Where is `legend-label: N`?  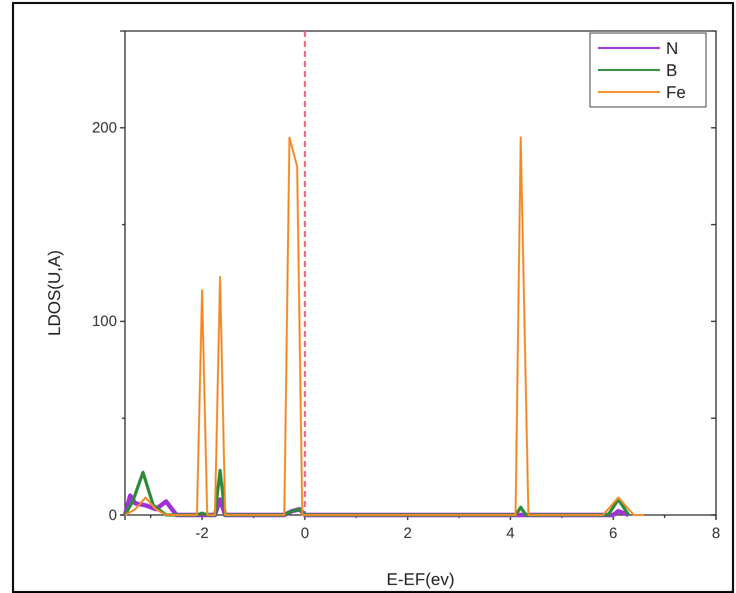
legend-label: N is located at coordinates (672, 48).